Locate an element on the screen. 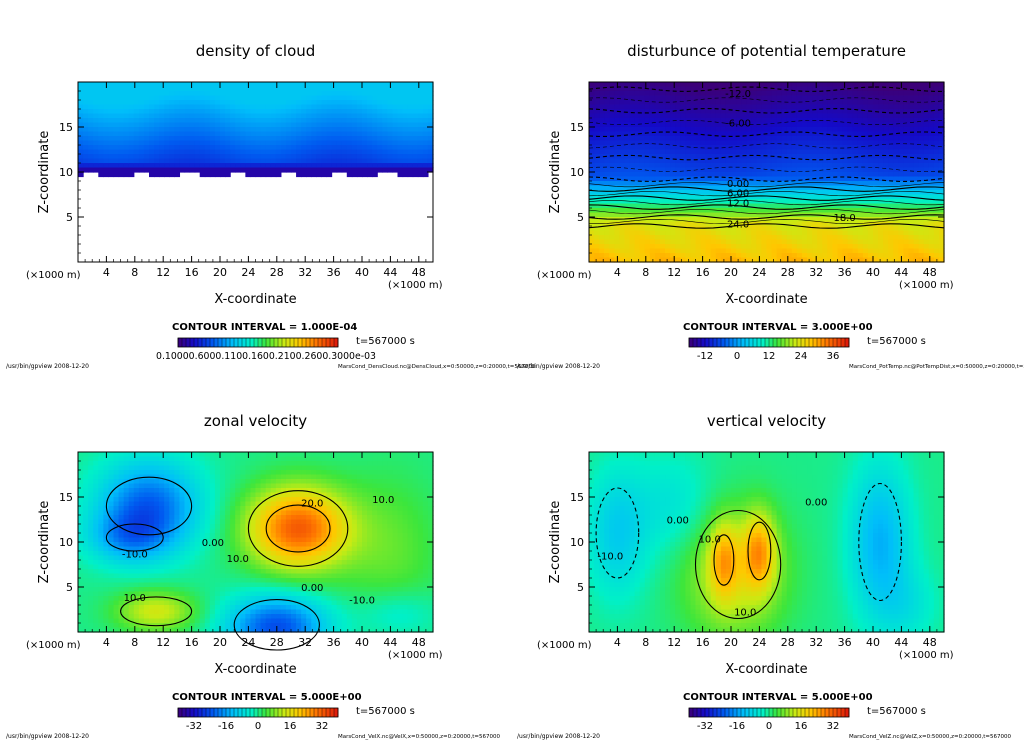 The width and height of the screenshot is (1024, 740). colorbar-swatch is located at coordinates (783, 342).